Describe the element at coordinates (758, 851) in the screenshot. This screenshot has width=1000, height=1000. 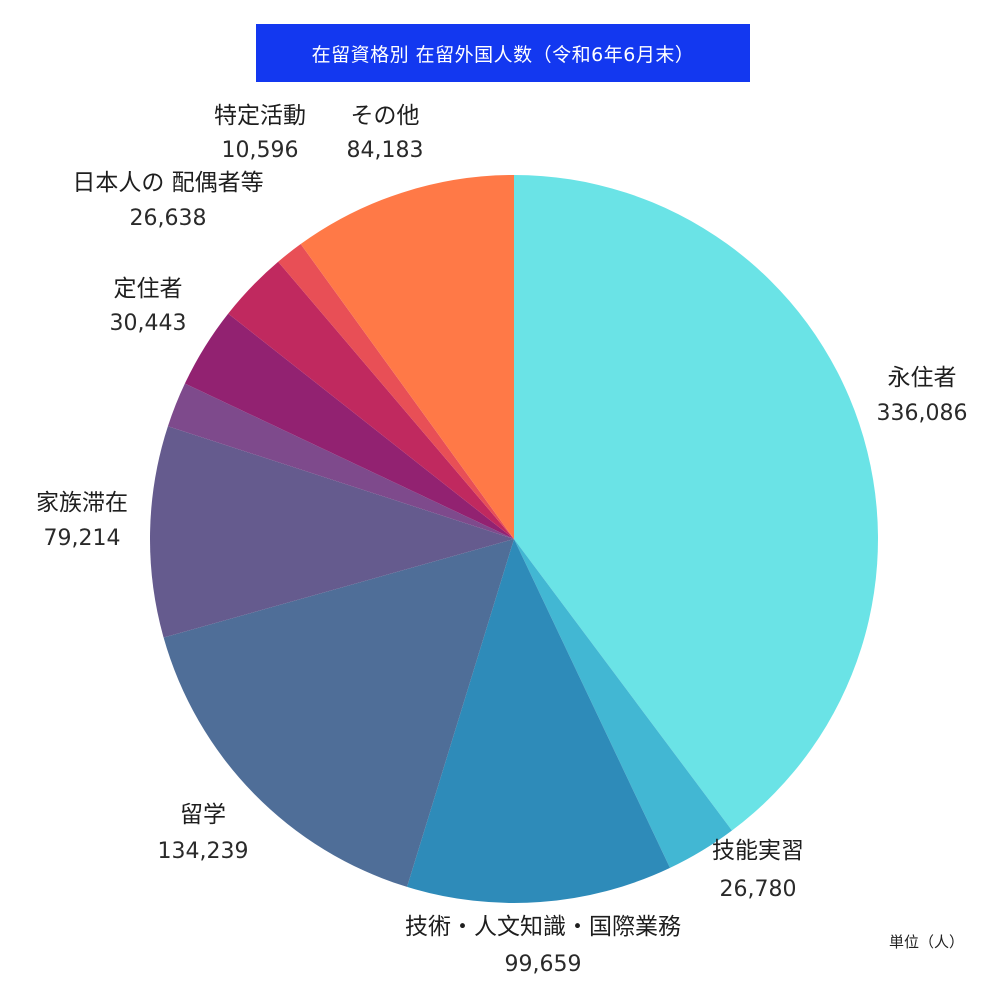
I see `slice-label: 技能実習` at that location.